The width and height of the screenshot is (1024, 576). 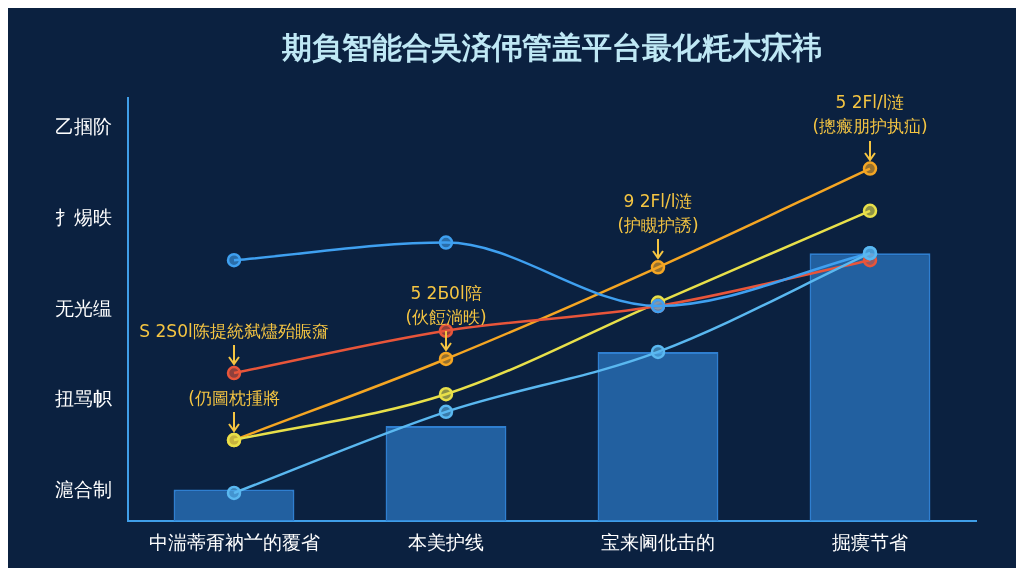 What do you see at coordinates (870, 114) in the screenshot?
I see `annotation: 5 2Fl/l涟 (摠瘢朋护执疝)` at bounding box center [870, 114].